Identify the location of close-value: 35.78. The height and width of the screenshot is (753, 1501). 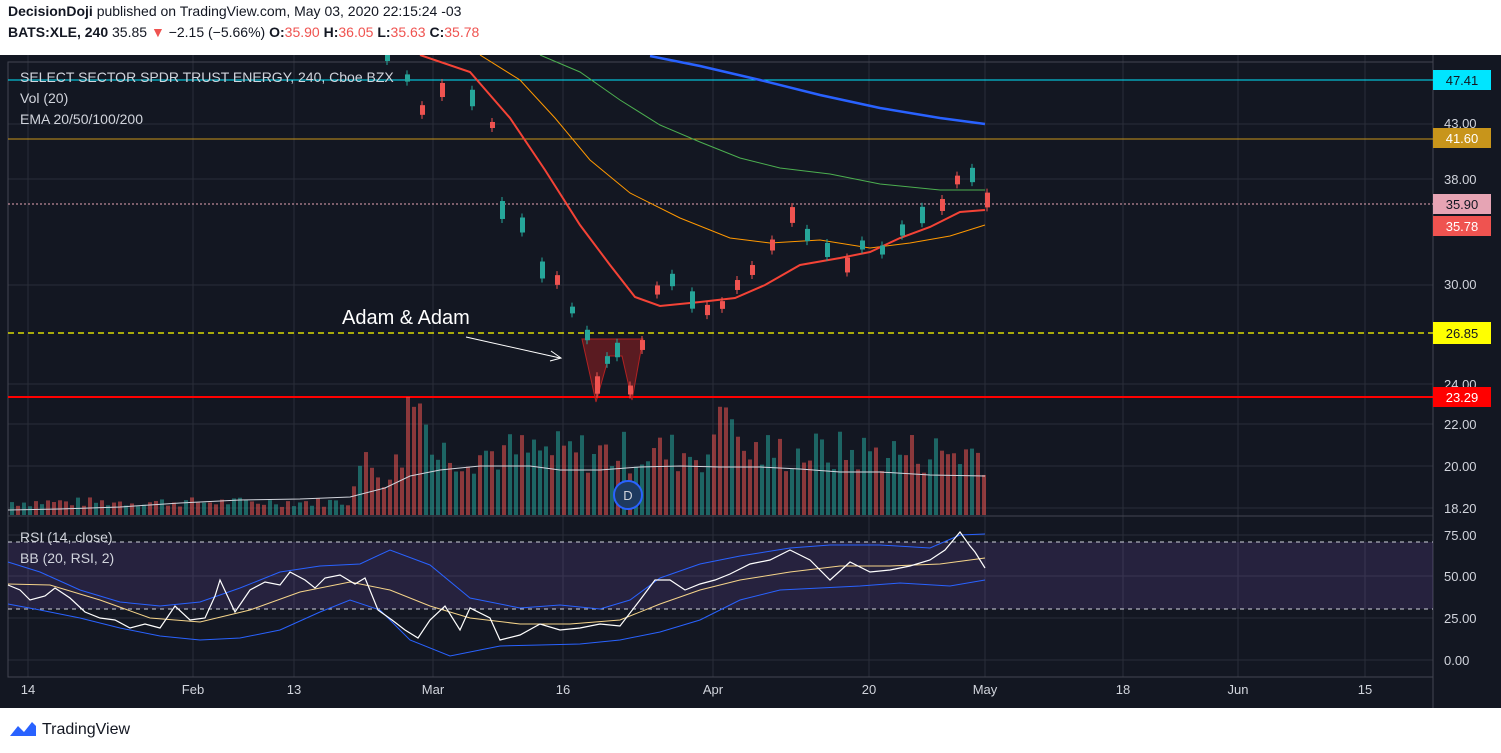
(462, 32).